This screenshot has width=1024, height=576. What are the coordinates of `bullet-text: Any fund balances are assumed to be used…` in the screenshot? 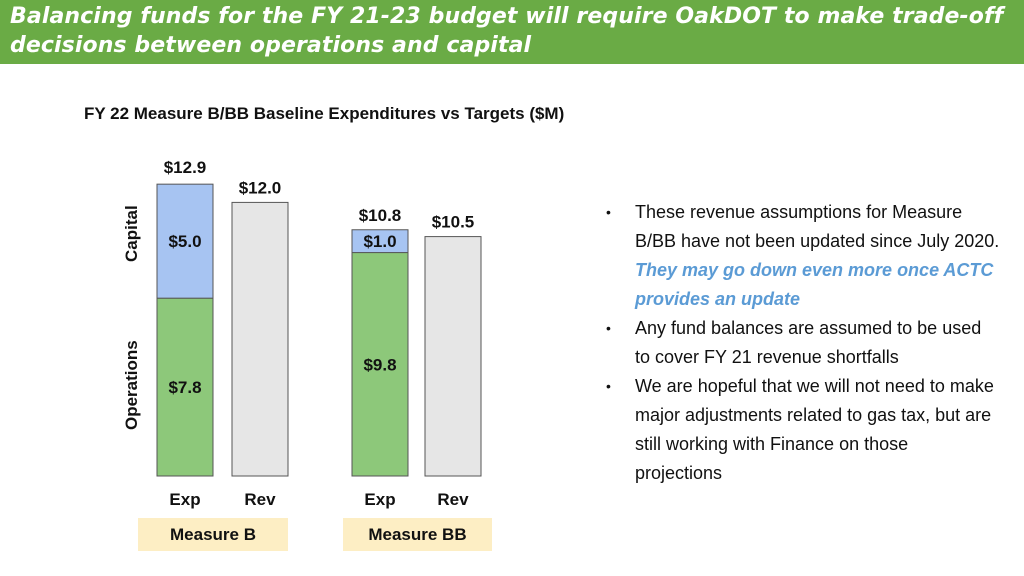 It's located at (808, 342).